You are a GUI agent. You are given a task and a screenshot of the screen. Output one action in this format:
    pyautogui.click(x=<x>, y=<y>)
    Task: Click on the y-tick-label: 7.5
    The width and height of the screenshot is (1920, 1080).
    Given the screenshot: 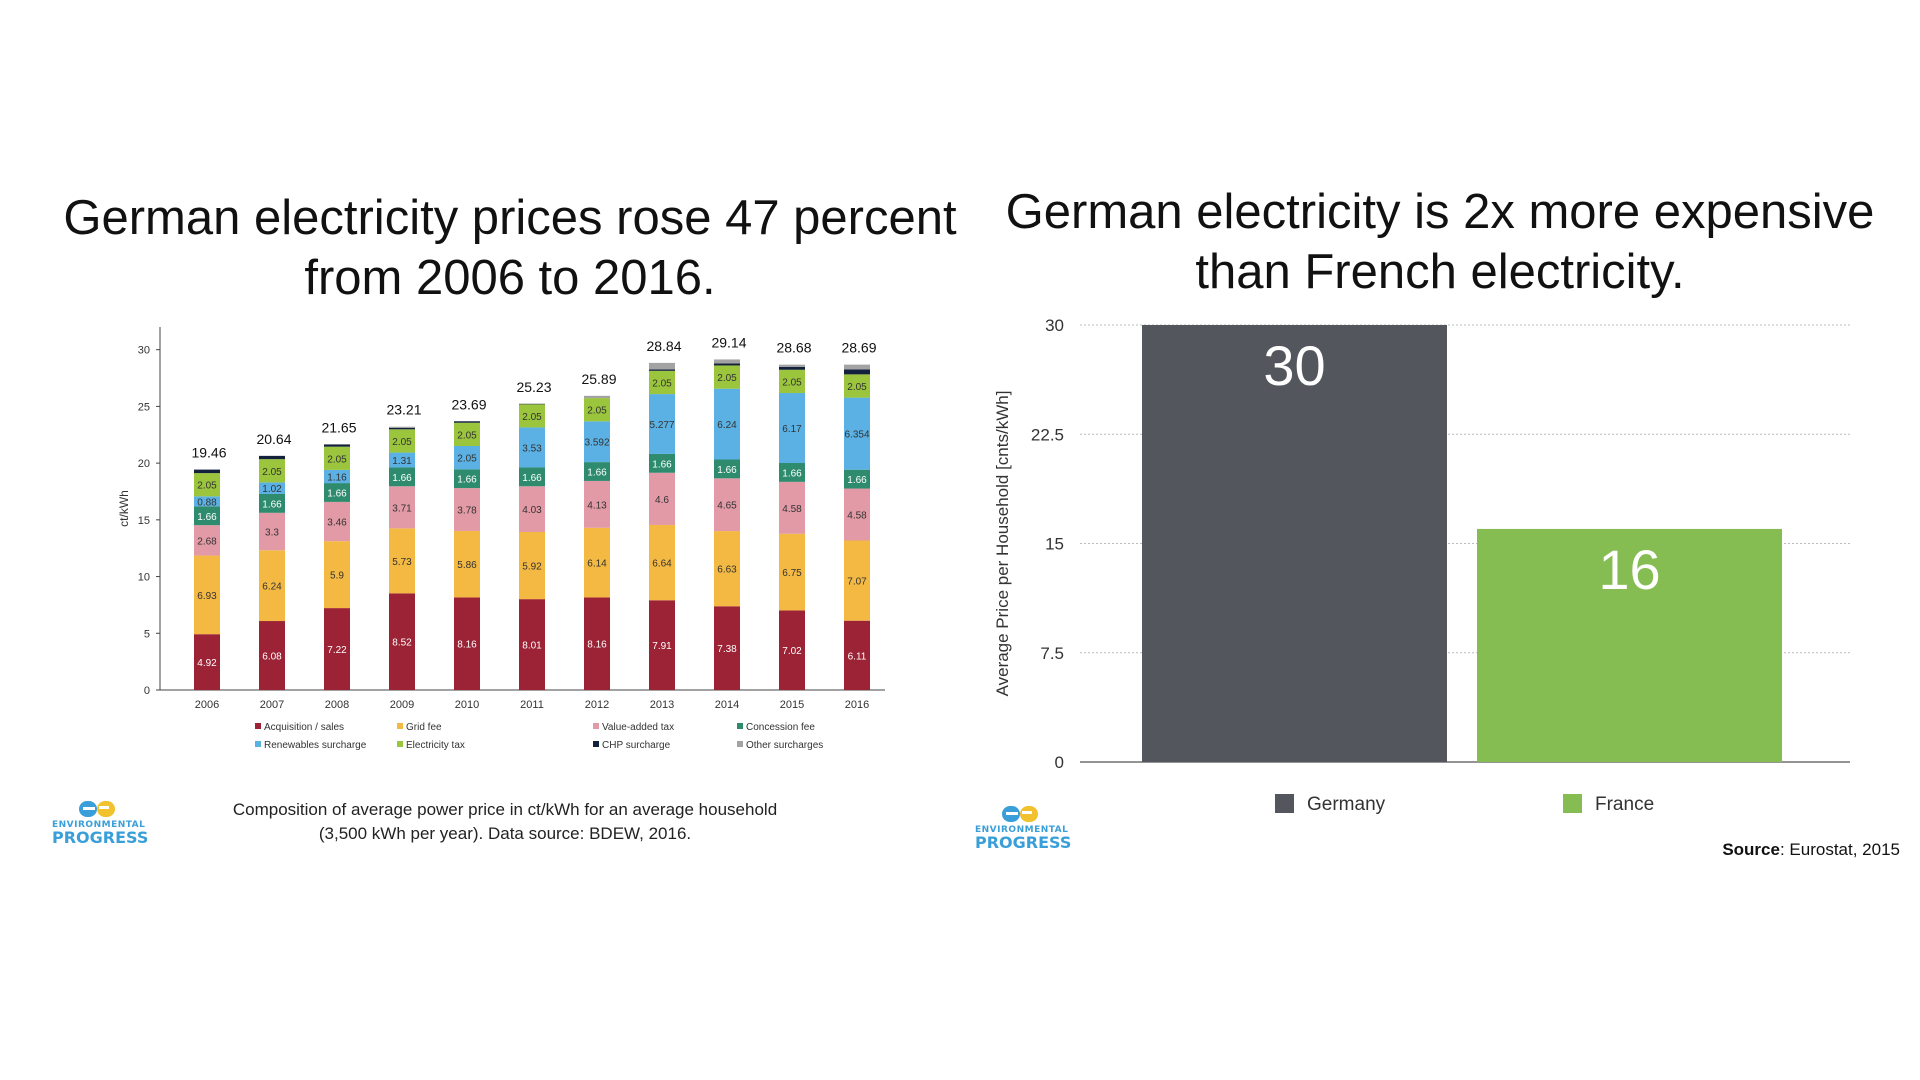 What is the action you would take?
    pyautogui.click(x=1052, y=653)
    